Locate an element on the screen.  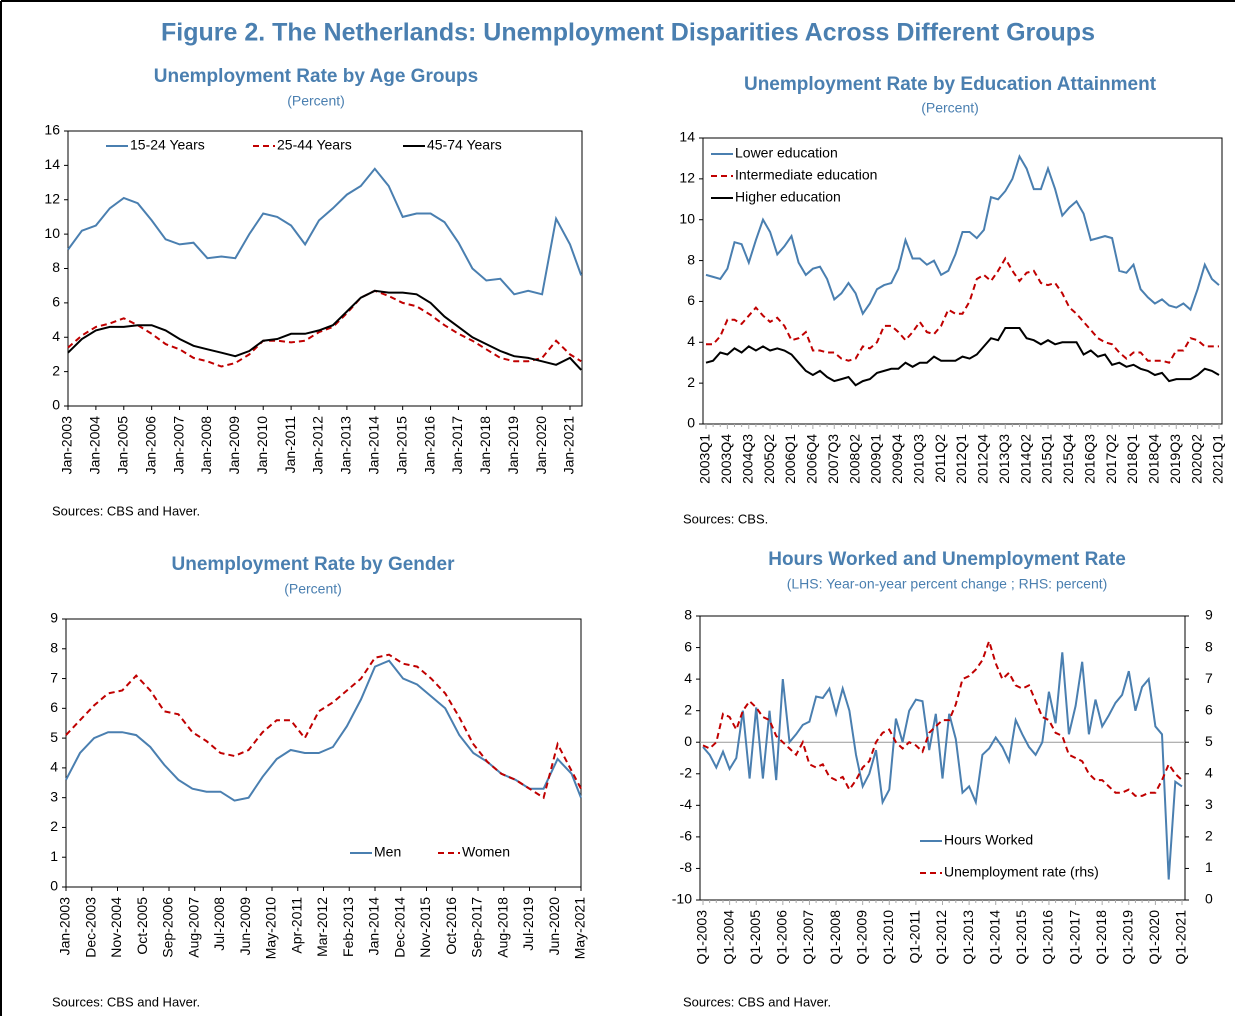
x-tick-label: 2013Q3 is located at coordinates (1004, 459).